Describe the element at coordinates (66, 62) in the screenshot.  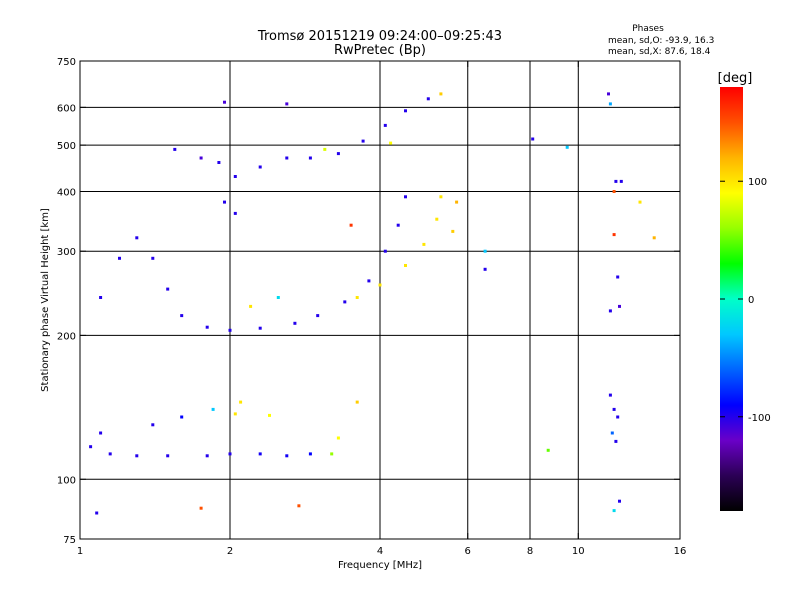
I see `y-tick-label: 750` at that location.